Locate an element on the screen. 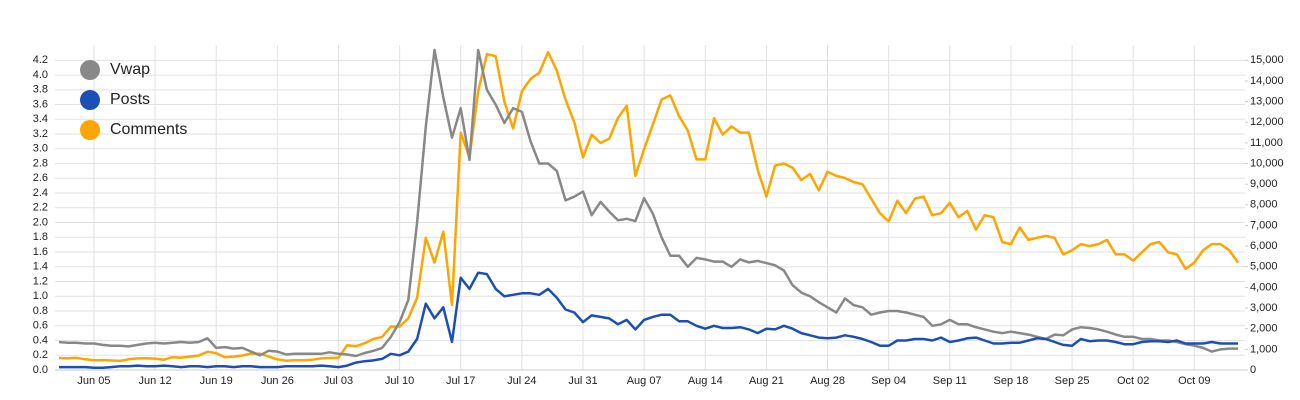 The height and width of the screenshot is (400, 1300). y-tick-label: 1.8 is located at coordinates (40, 237).